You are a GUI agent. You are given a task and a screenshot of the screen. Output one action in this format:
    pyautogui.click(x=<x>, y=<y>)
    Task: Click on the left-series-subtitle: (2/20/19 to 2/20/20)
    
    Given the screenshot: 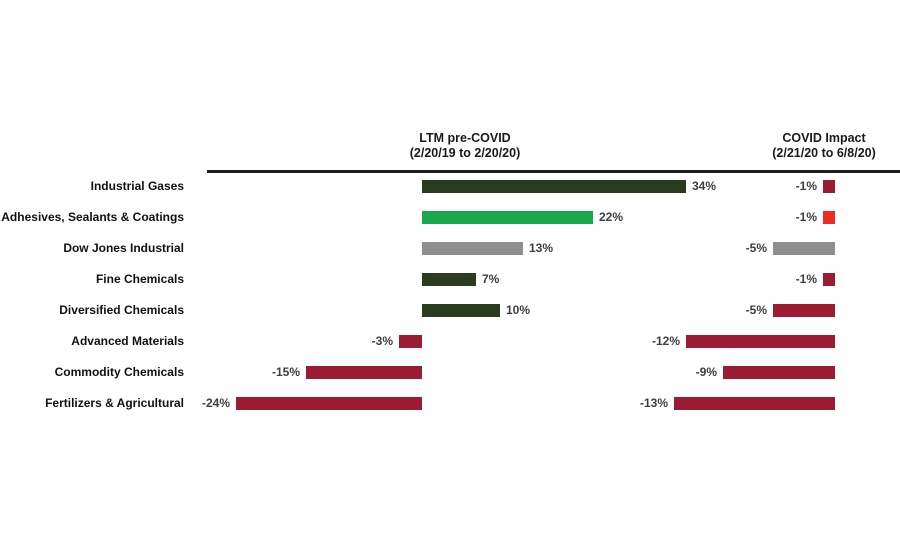 What is the action you would take?
    pyautogui.click(x=465, y=153)
    